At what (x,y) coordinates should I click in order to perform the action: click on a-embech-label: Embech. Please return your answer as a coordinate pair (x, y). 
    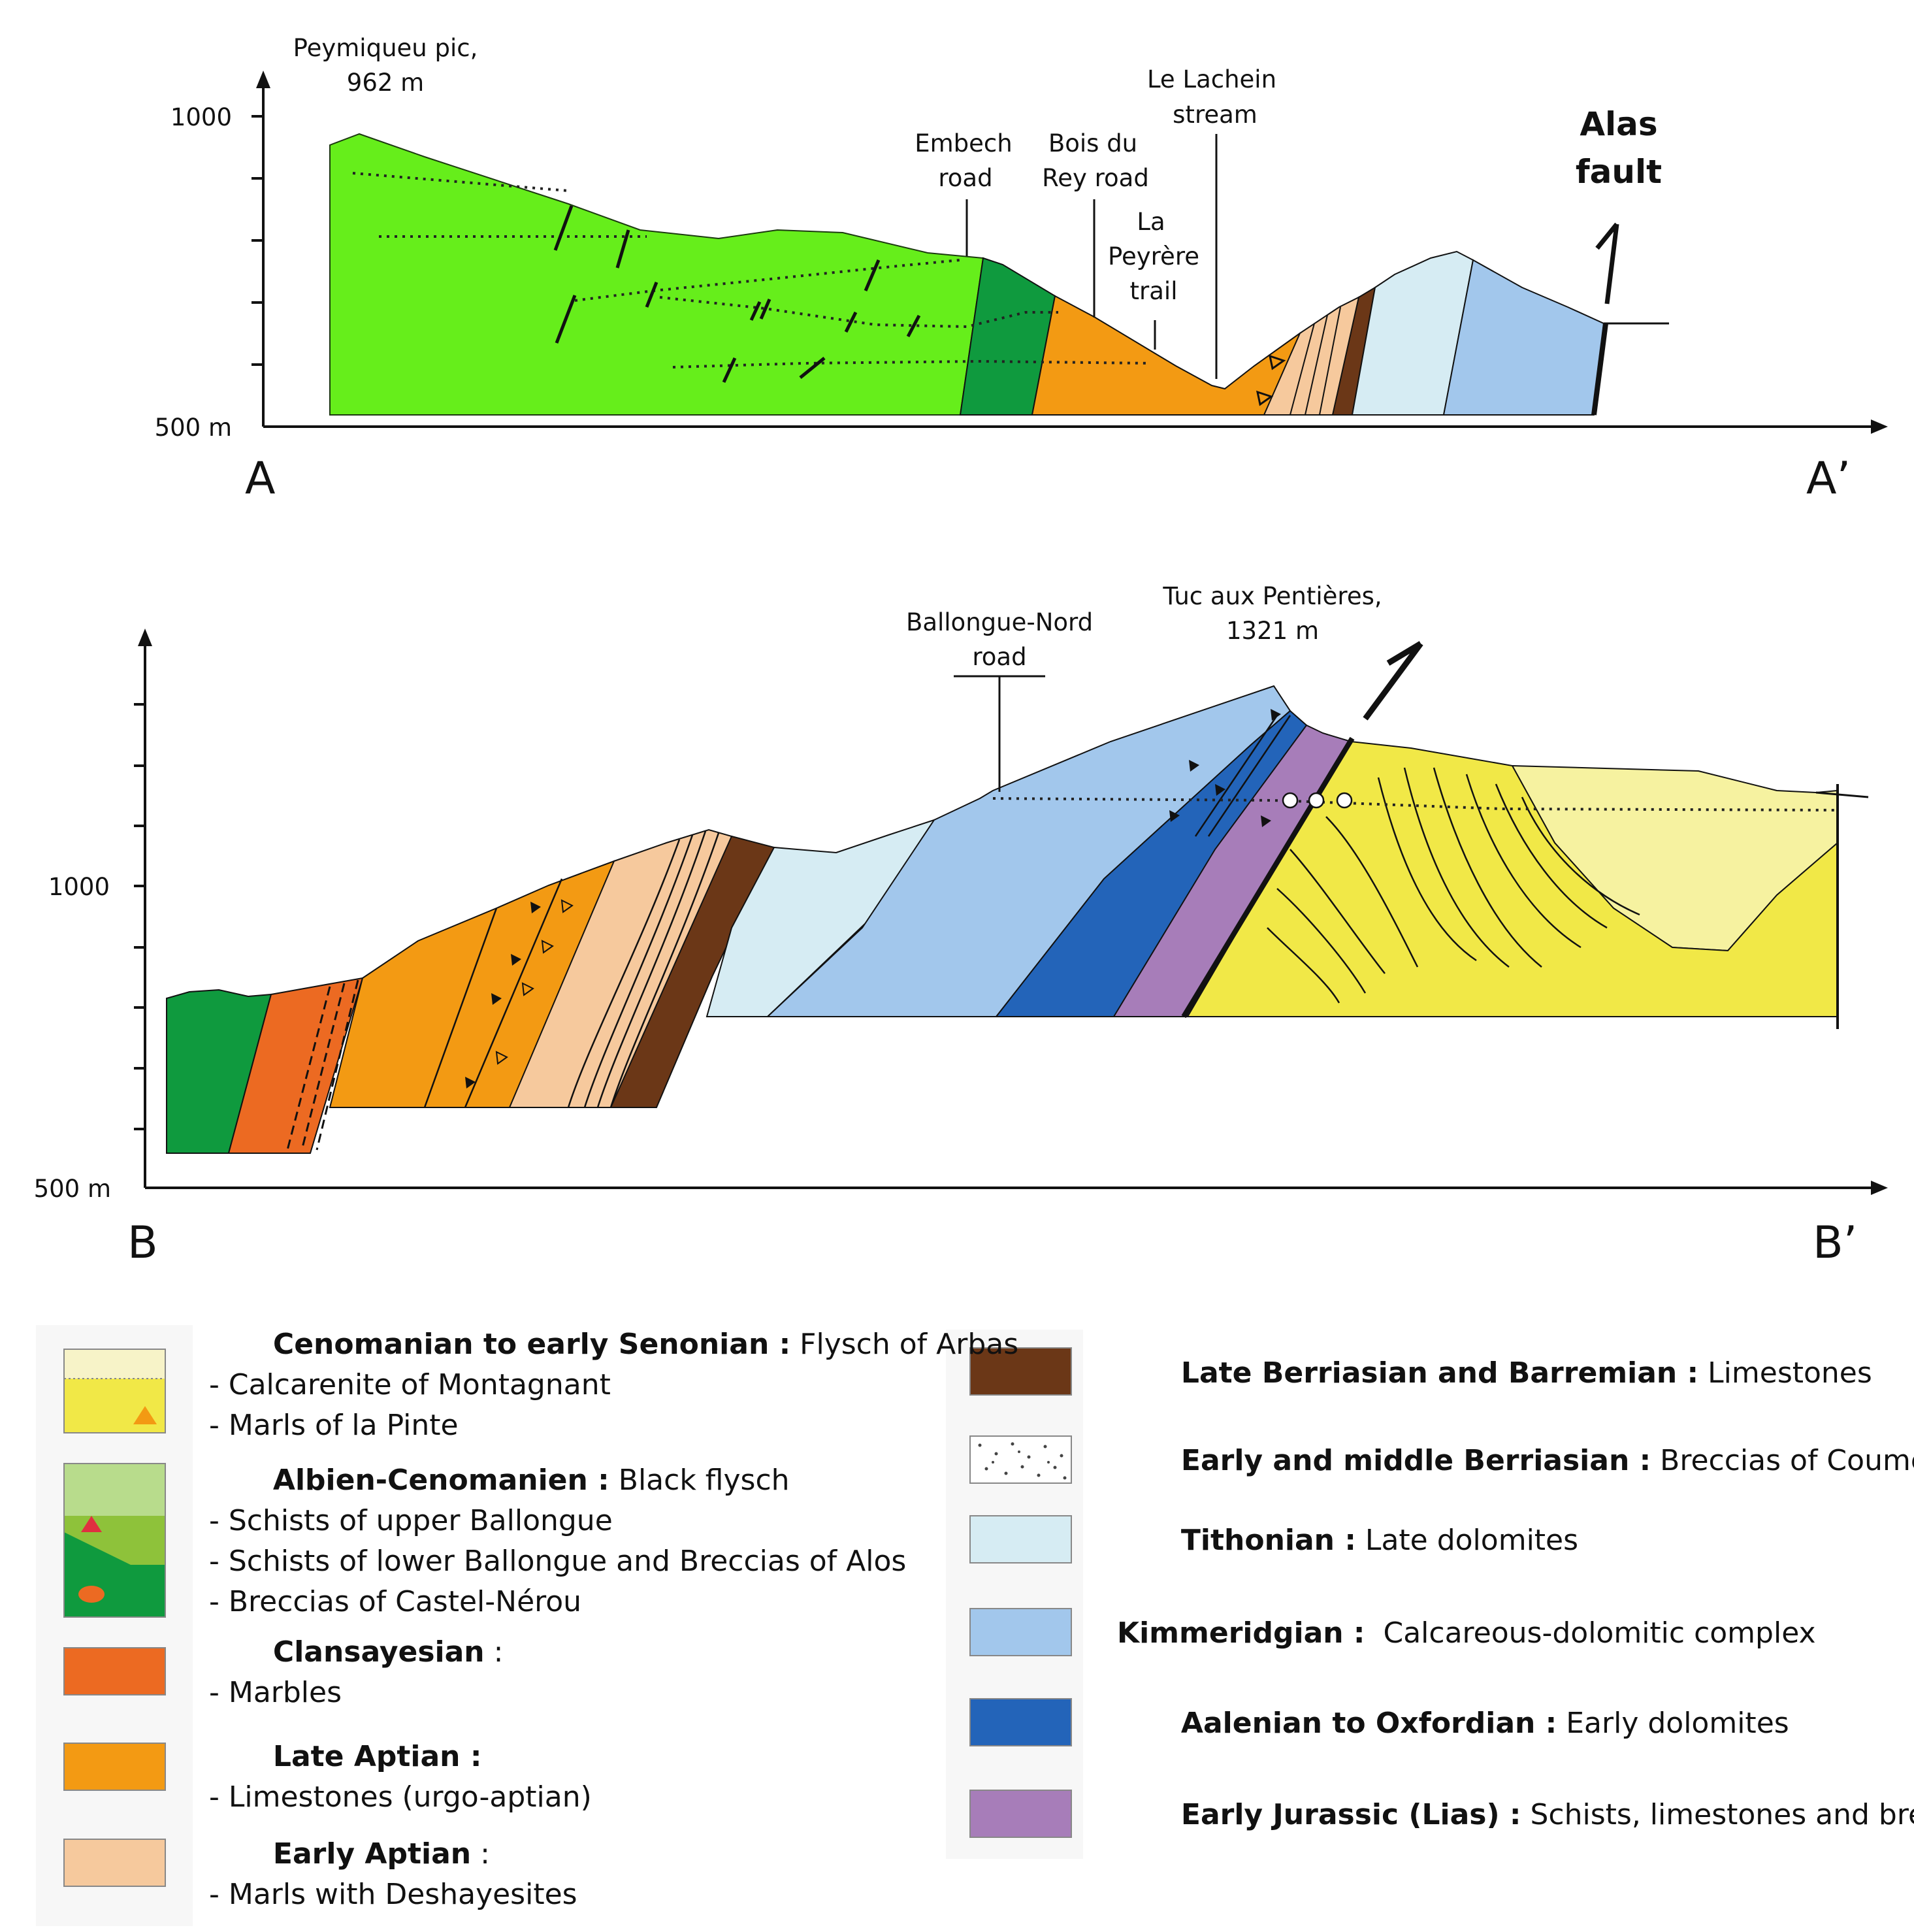
    Looking at the image, I should click on (963, 143).